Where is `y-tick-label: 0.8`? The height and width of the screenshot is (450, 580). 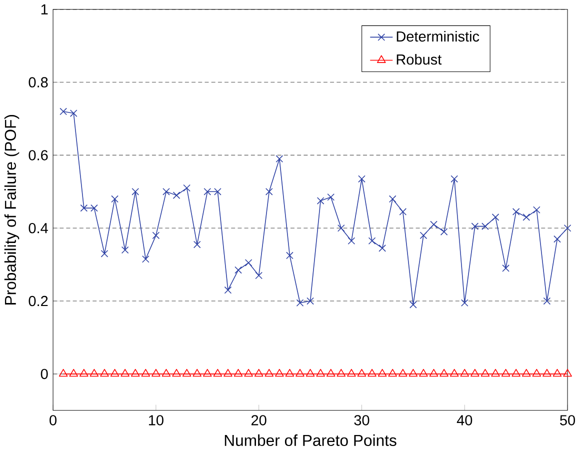
y-tick-label: 0.8 is located at coordinates (38, 82).